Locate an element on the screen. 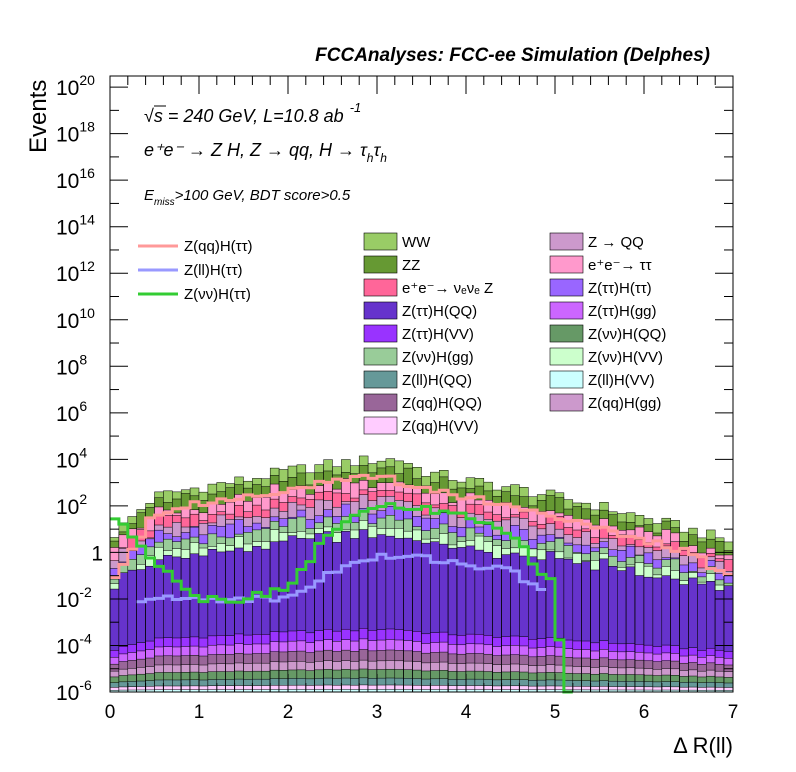 The height and width of the screenshot is (772, 796). legend-label: Z(qq)H(ττ) is located at coordinates (218, 246).